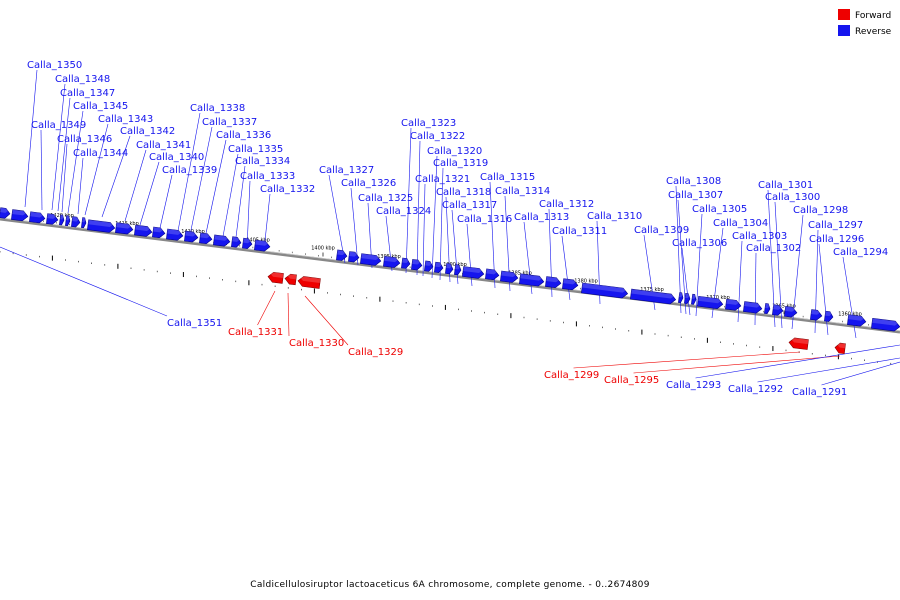  Describe the element at coordinates (194, 323) in the screenshot. I see `gene-label-calla-1351: Calla_1351` at that location.